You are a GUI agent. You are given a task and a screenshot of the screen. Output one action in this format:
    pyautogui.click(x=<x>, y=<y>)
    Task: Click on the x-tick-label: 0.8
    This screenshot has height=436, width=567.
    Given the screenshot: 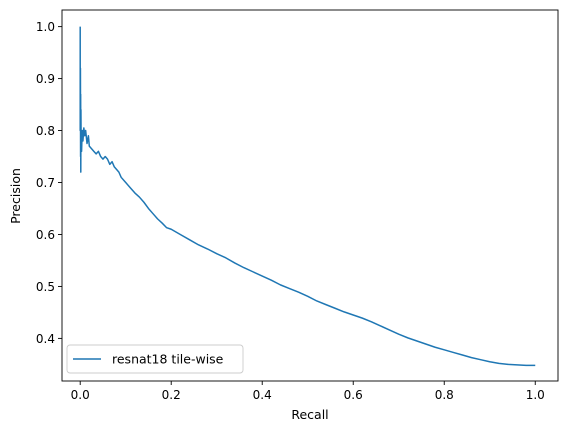 What is the action you would take?
    pyautogui.click(x=444, y=395)
    